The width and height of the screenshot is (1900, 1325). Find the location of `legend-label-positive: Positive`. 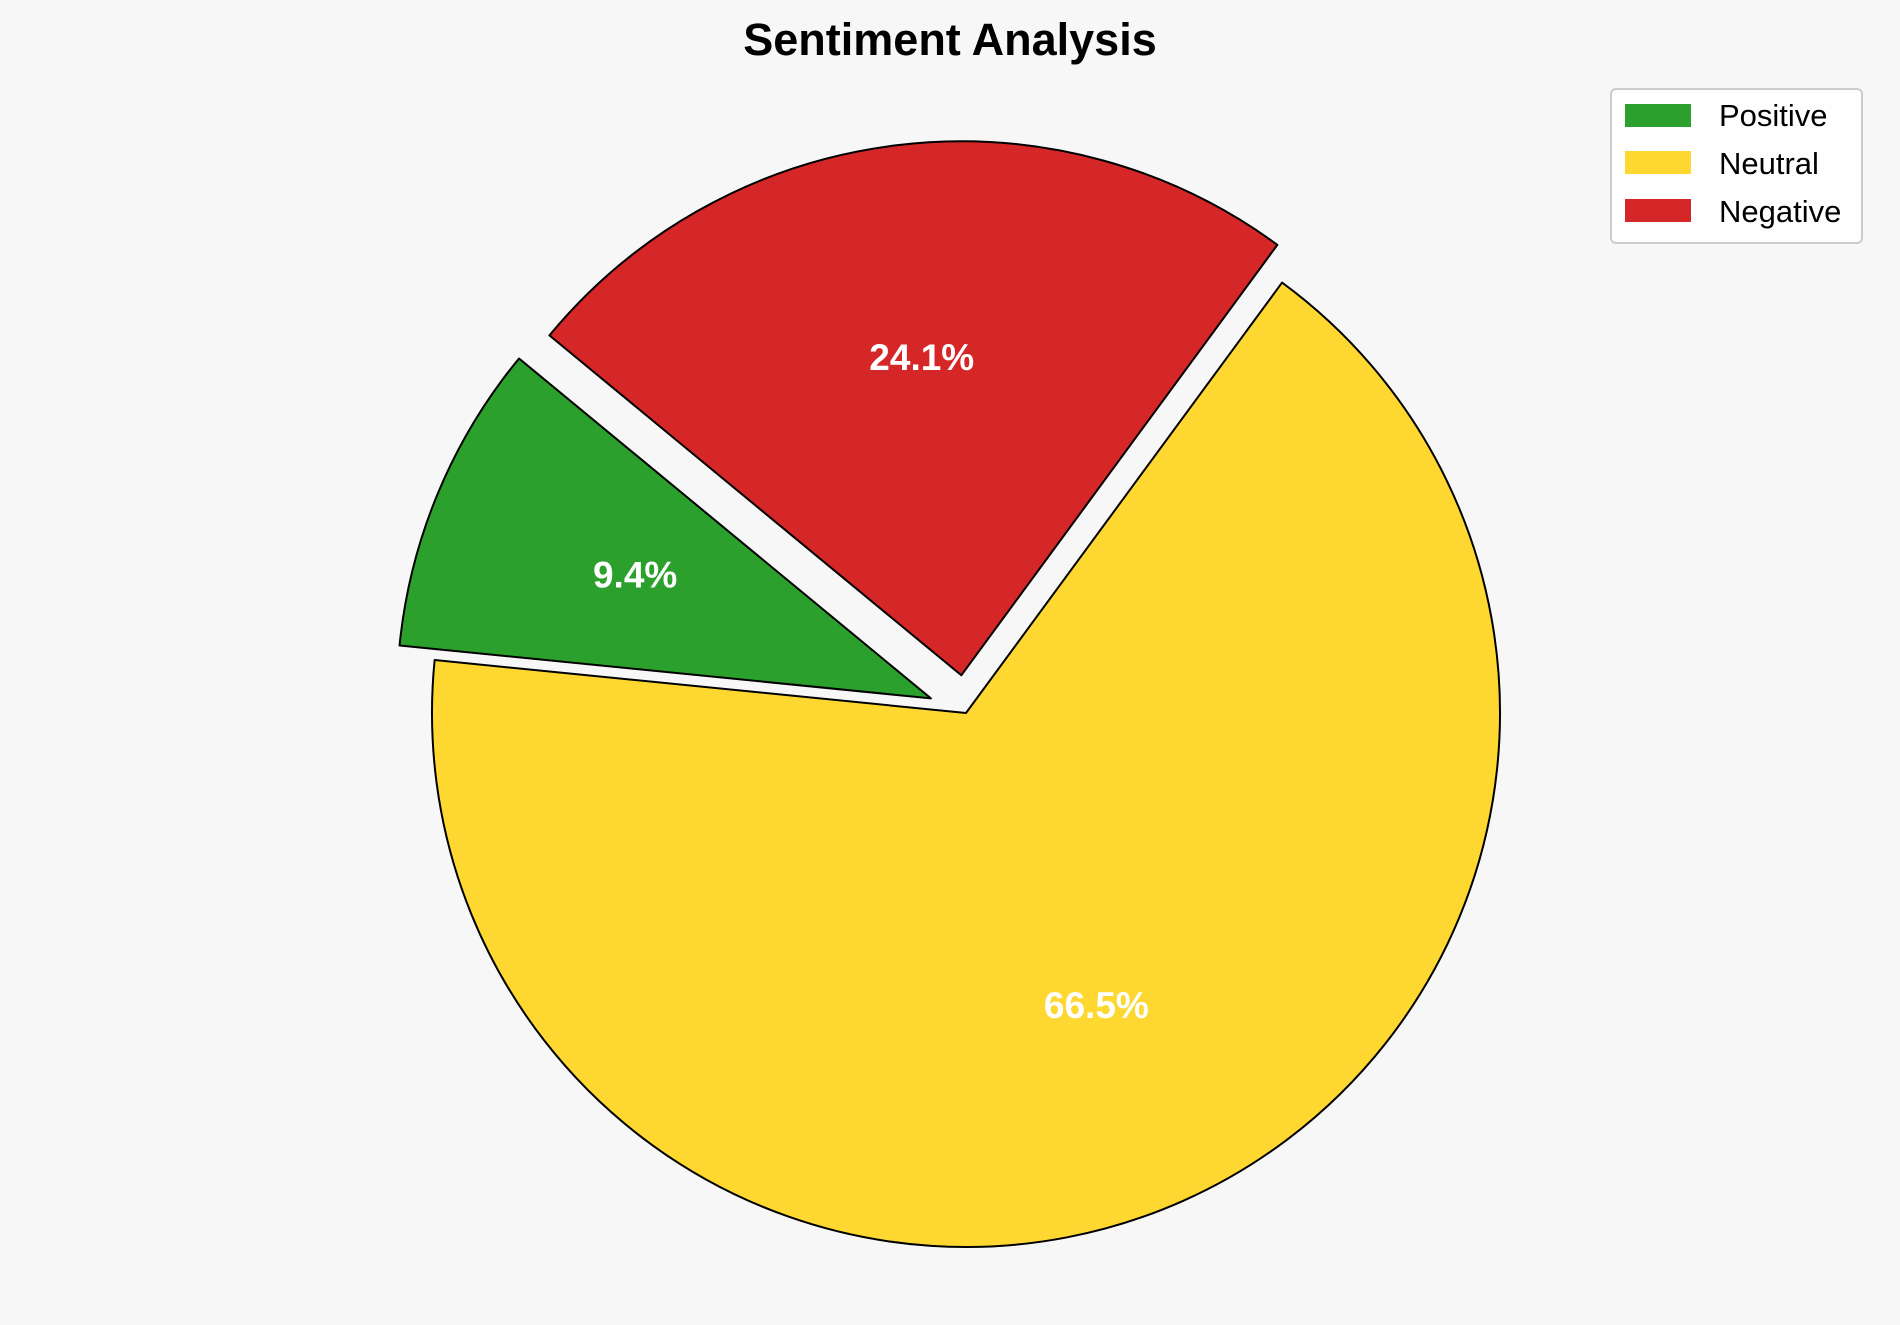

legend-label-positive: Positive is located at coordinates (1773, 115).